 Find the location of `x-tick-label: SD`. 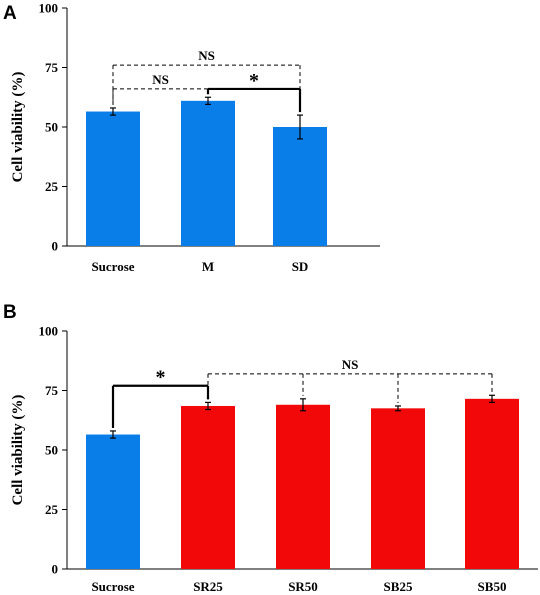

x-tick-label: SD is located at coordinates (300, 266).